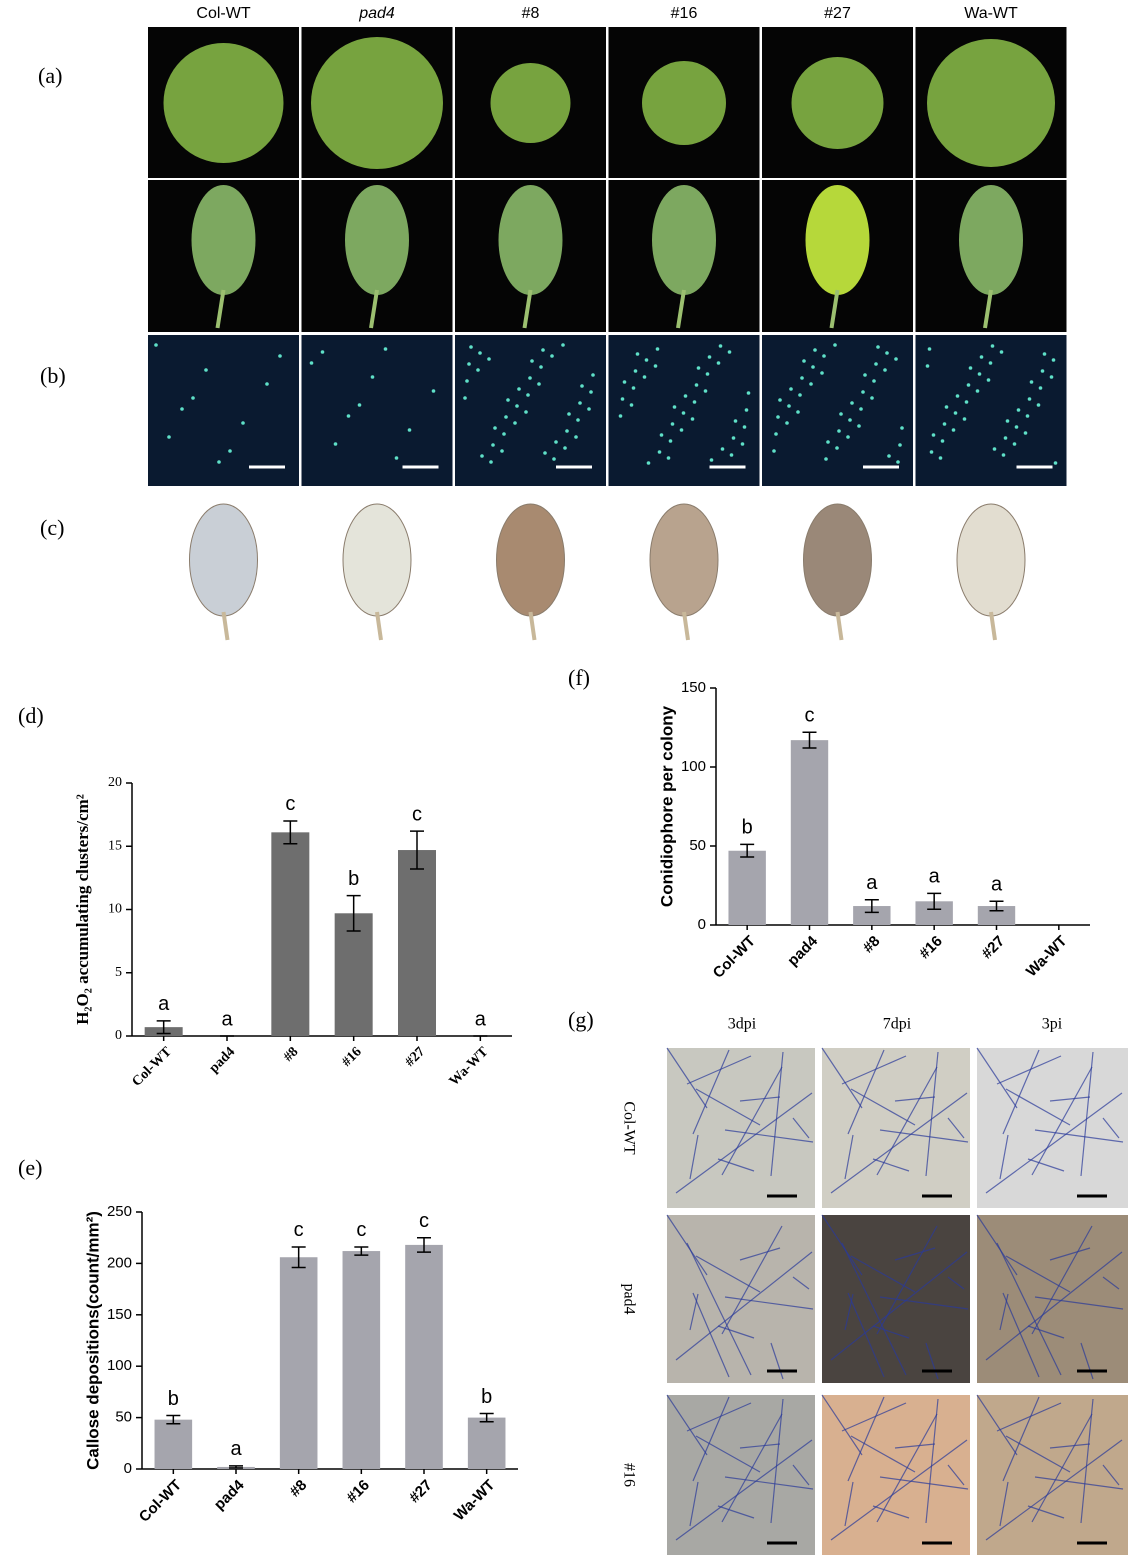 This screenshot has height=1558, width=1129. What do you see at coordinates (52, 527) in the screenshot?
I see `panel-label: (c)` at bounding box center [52, 527].